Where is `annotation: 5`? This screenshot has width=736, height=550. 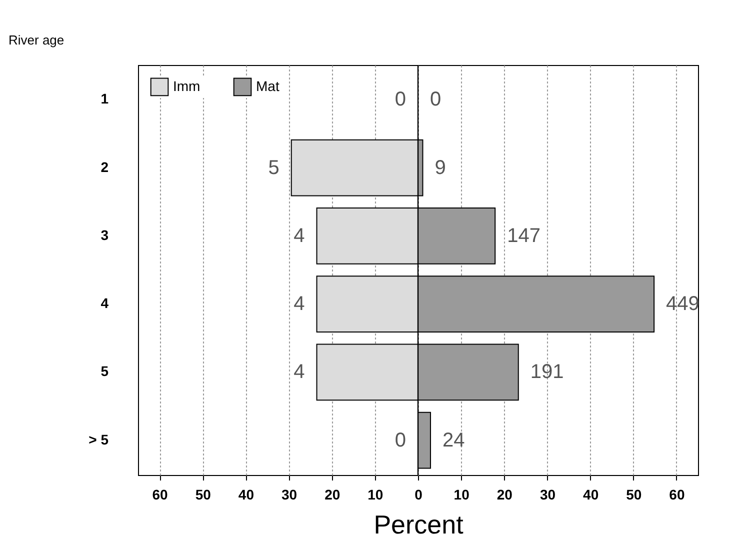 annotation: 5 is located at coordinates (274, 167).